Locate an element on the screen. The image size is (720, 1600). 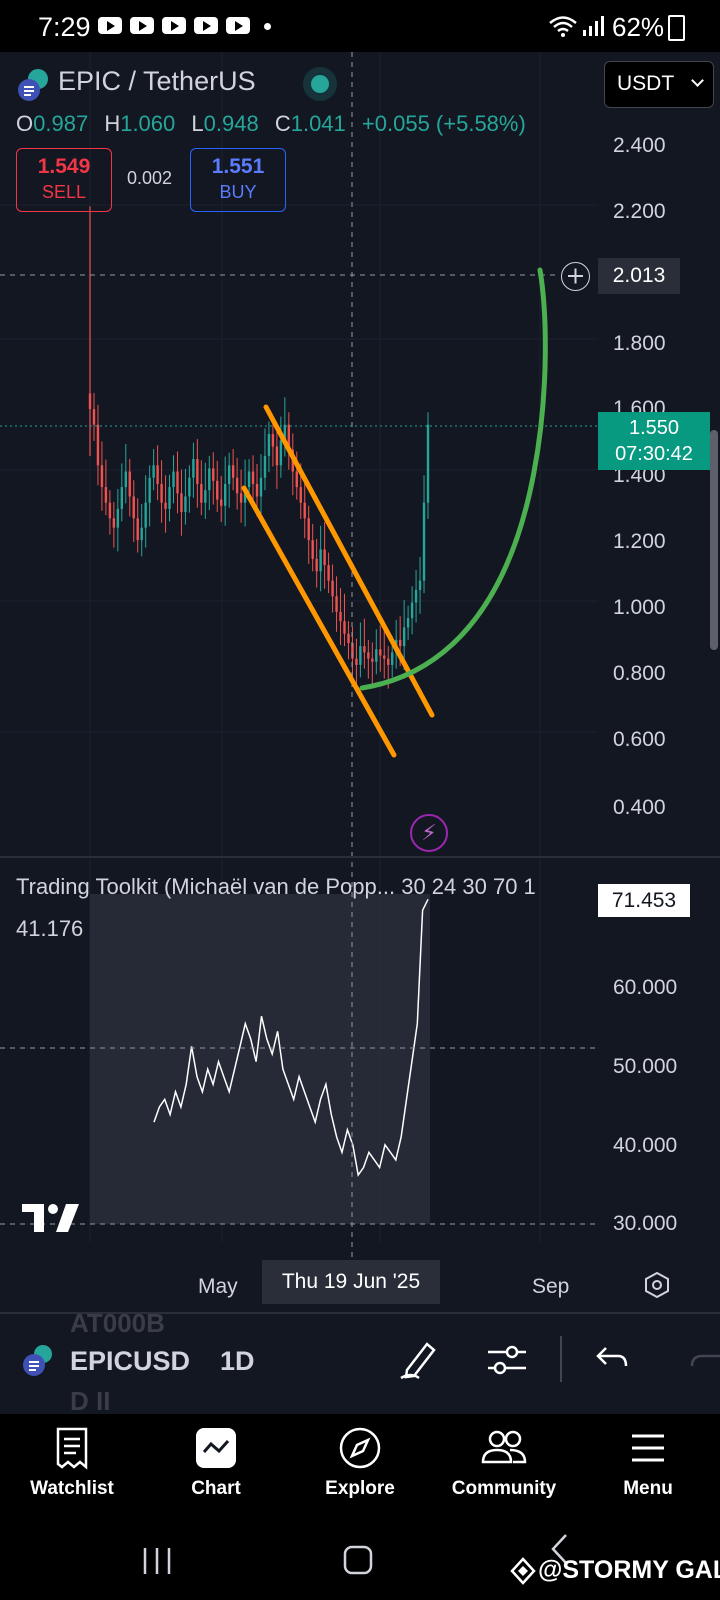
signal-icon is located at coordinates (593, 26).